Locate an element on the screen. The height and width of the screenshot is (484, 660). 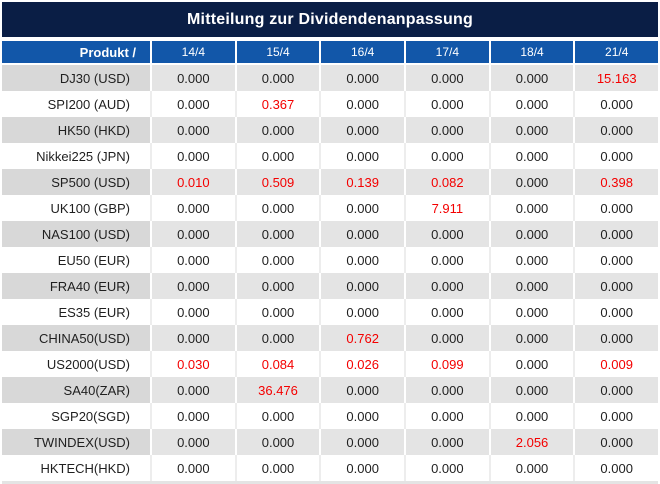
value-cell: 0.398 is located at coordinates (616, 182).